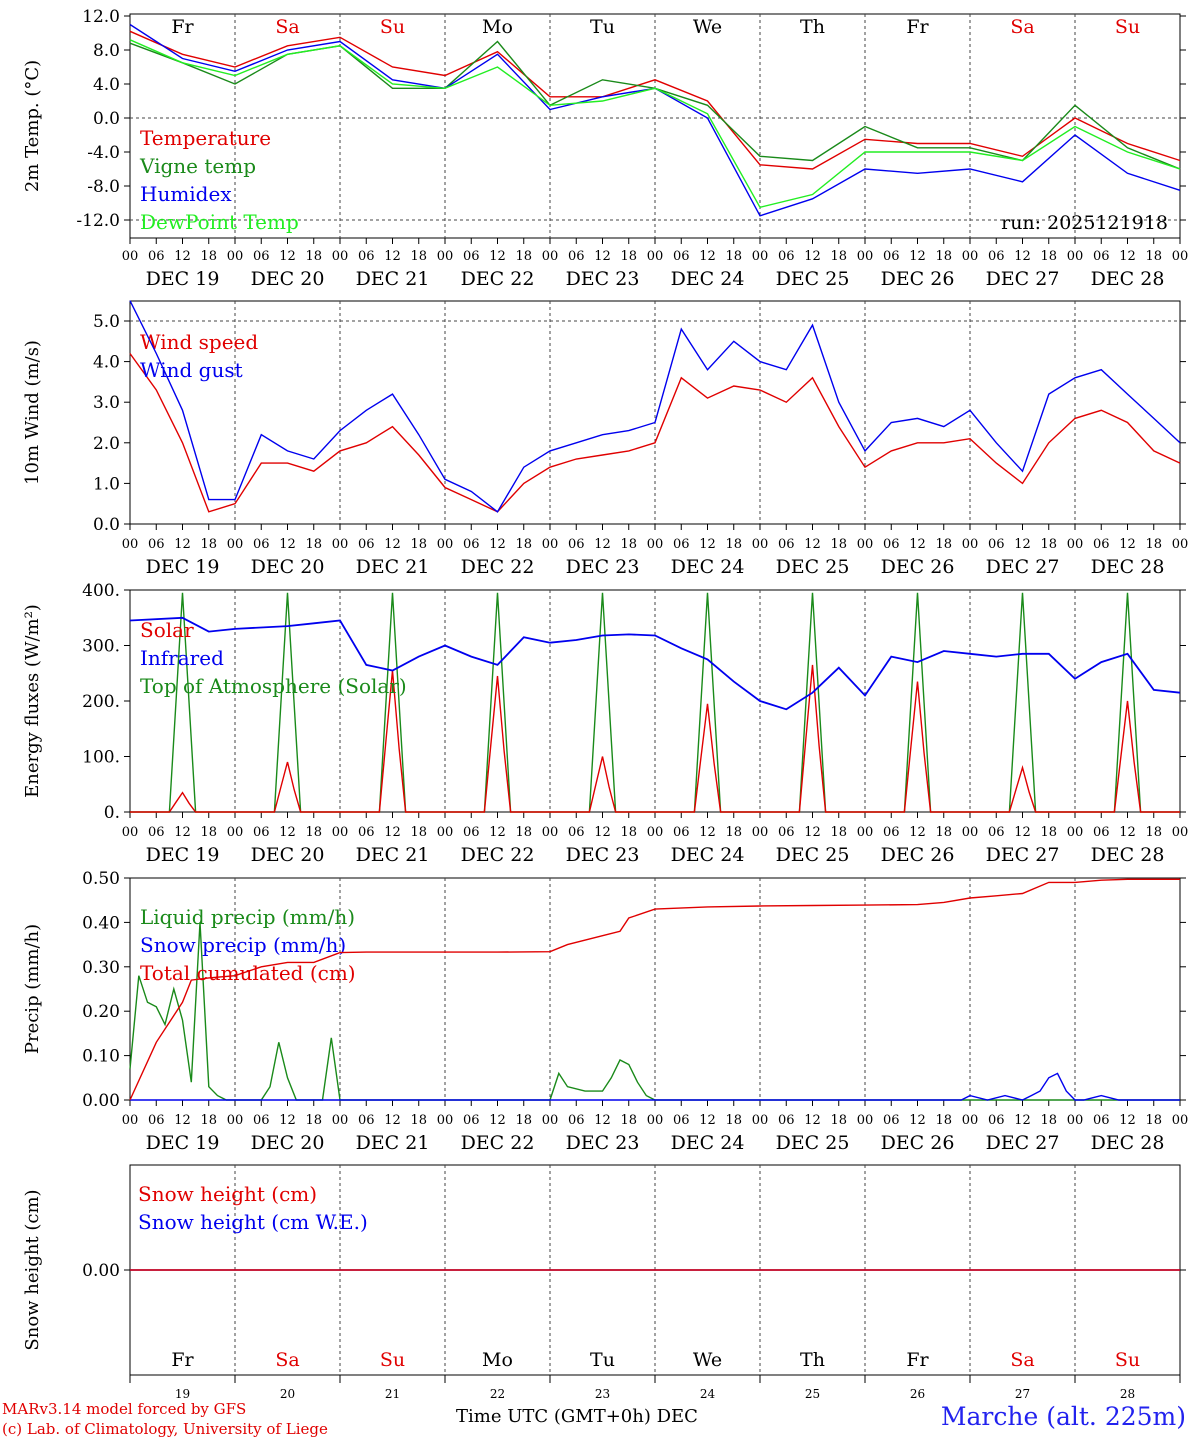  Describe the element at coordinates (248, 973) in the screenshot. I see `legend-entry: Total cumulated (cm)` at that location.